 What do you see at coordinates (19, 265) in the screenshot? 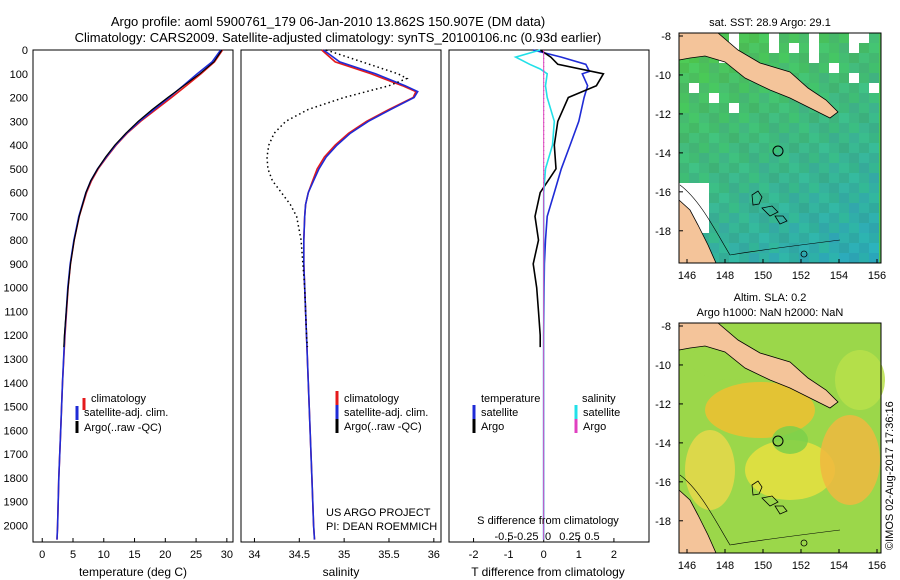
I see `depth-tick-label: 900` at bounding box center [19, 265].